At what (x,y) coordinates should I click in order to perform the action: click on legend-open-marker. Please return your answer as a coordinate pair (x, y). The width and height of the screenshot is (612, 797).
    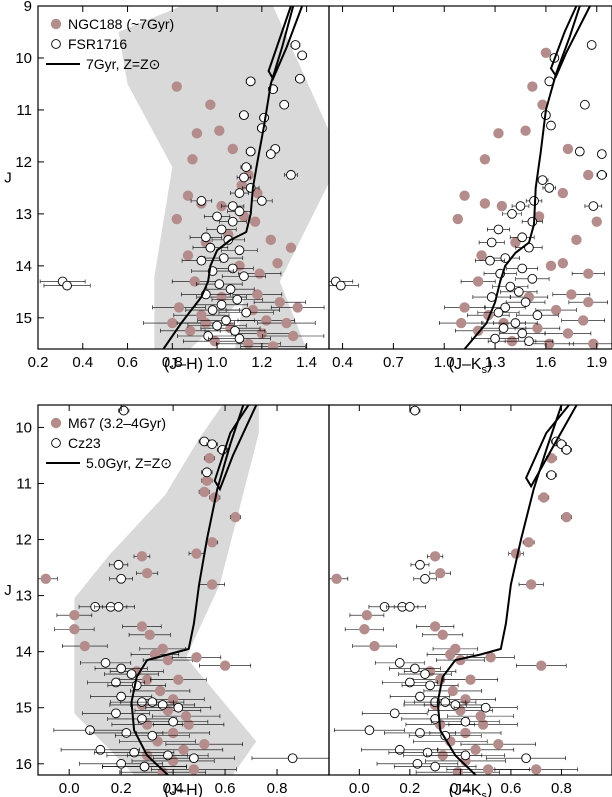
    Looking at the image, I should click on (56, 44).